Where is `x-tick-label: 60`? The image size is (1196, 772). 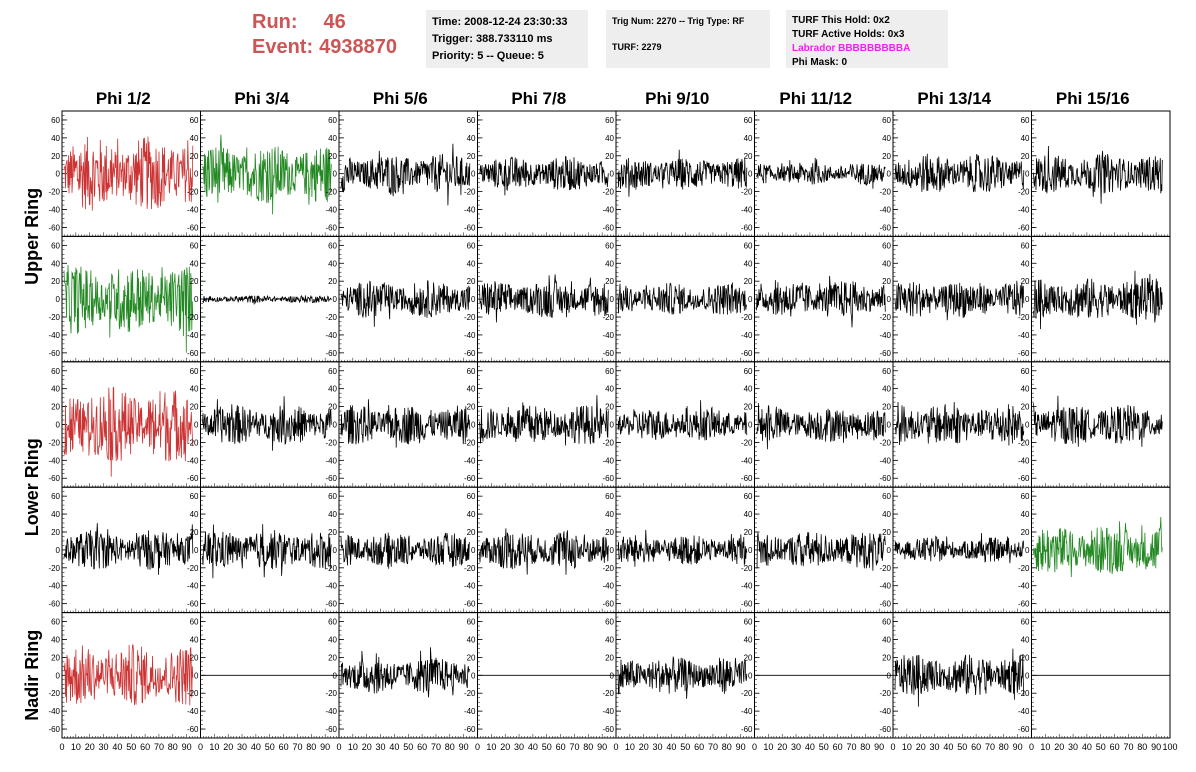
x-tick-label: 60 is located at coordinates (422, 747).